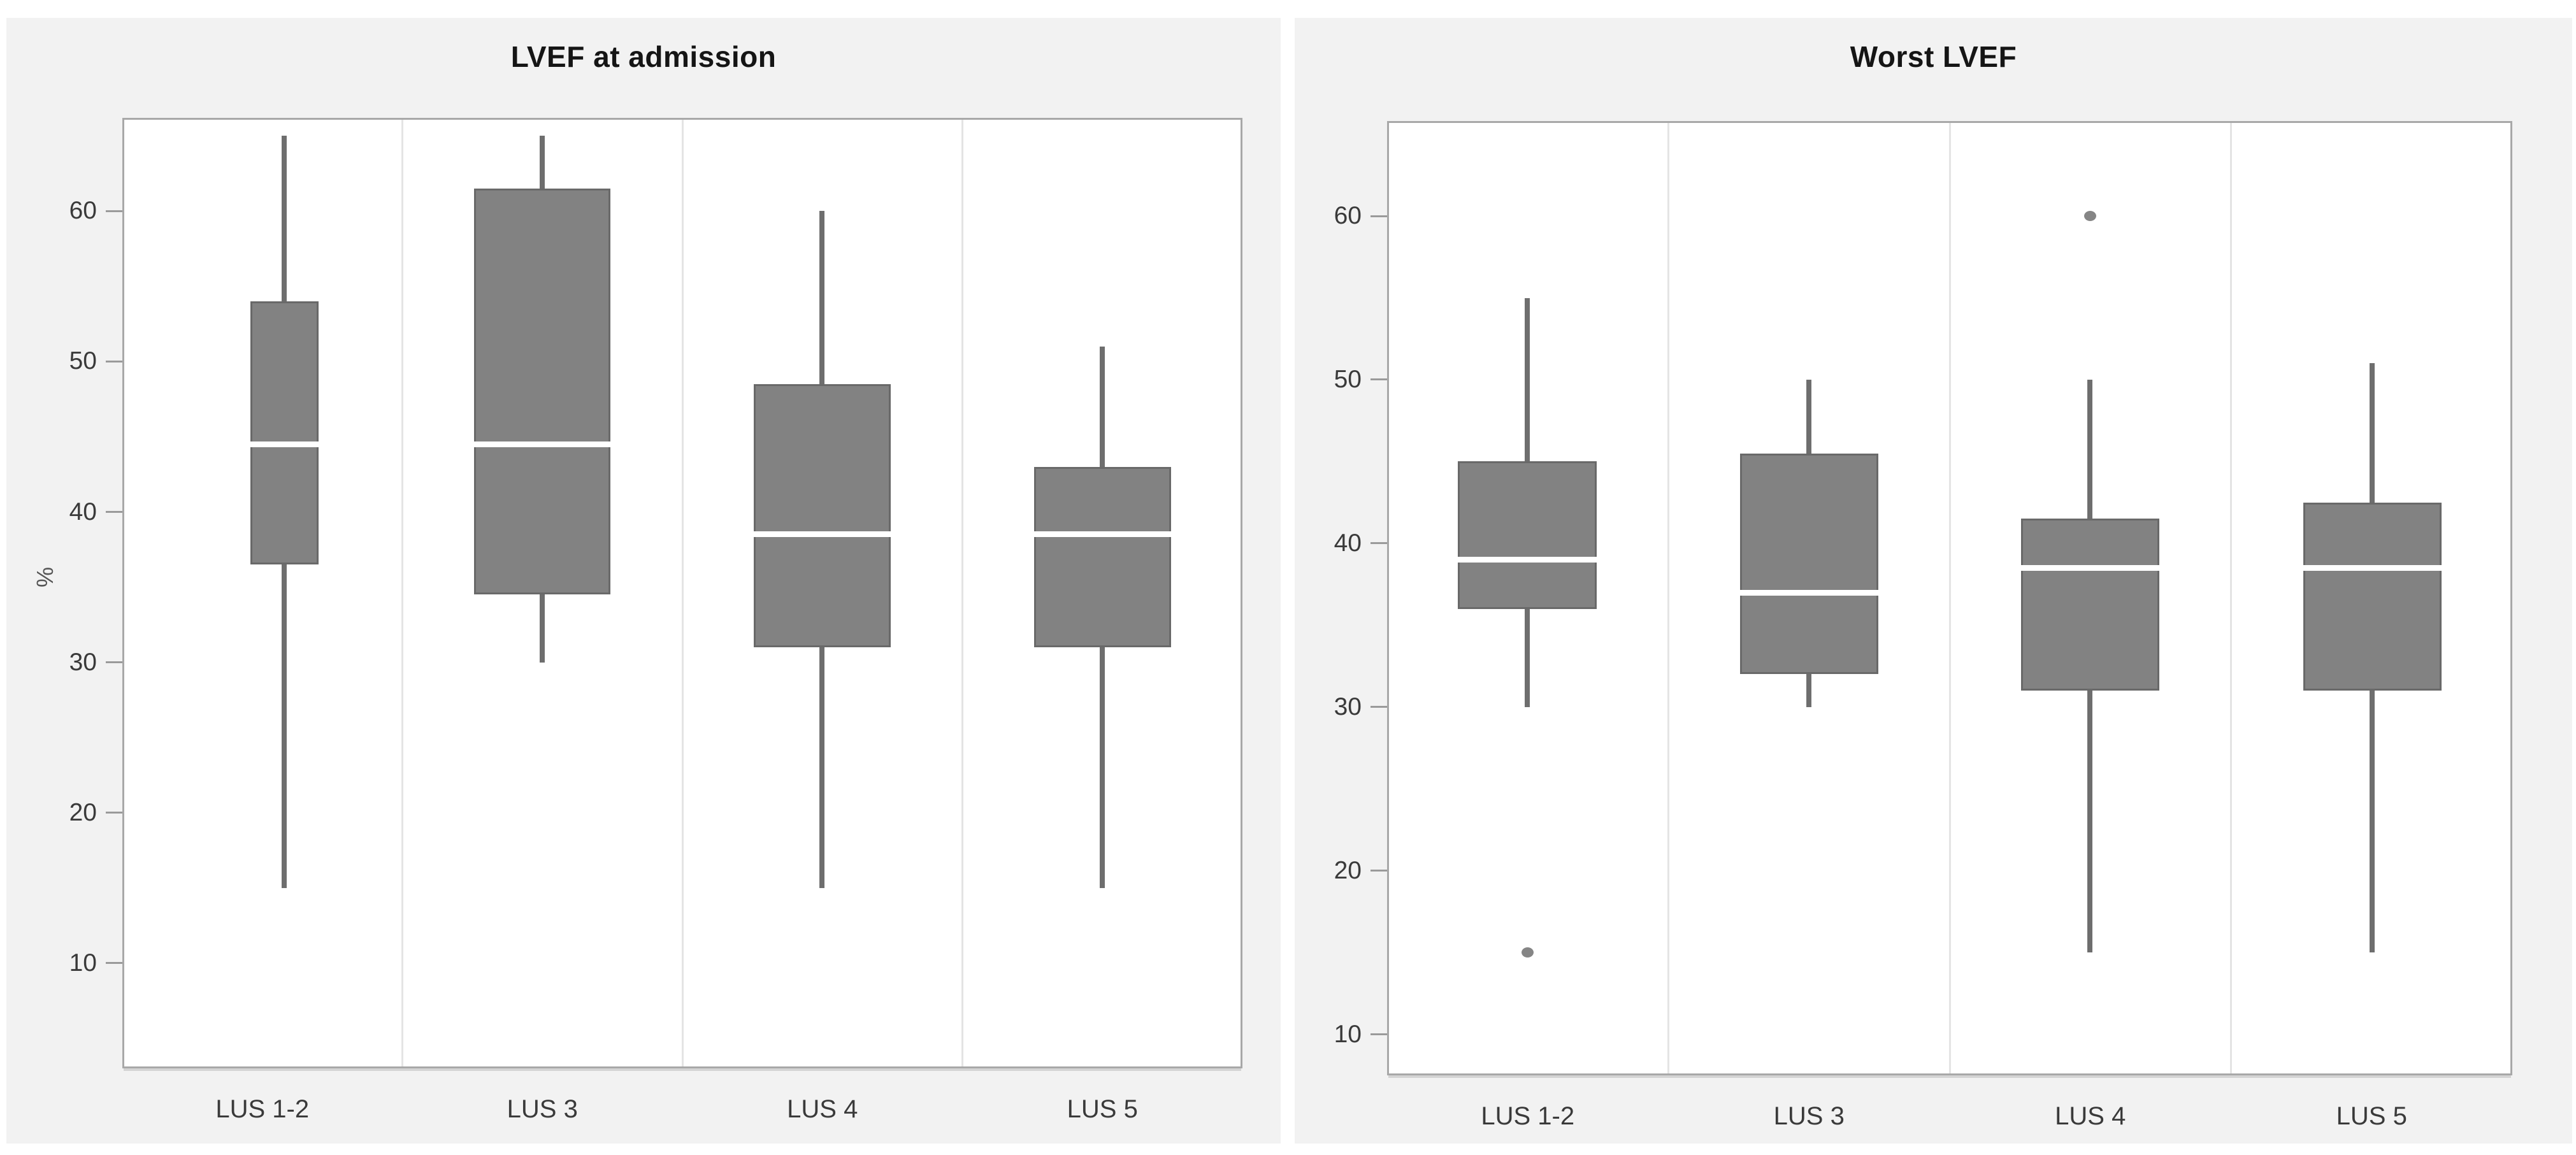 The height and width of the screenshot is (1155, 2576). What do you see at coordinates (643, 56) in the screenshot?
I see `chart-title-lvef-admission: LVEF at admission` at bounding box center [643, 56].